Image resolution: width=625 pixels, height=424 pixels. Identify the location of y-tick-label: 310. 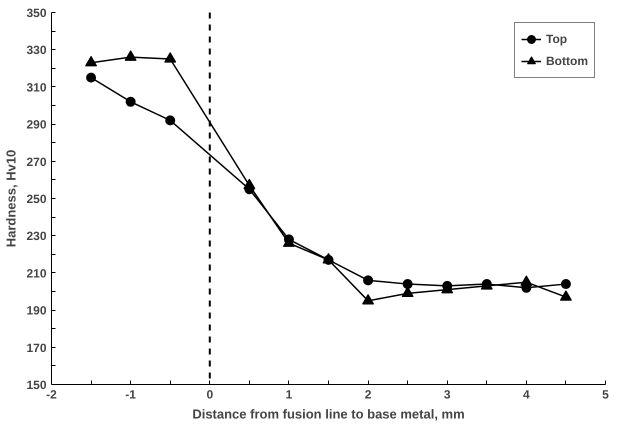
(36, 87).